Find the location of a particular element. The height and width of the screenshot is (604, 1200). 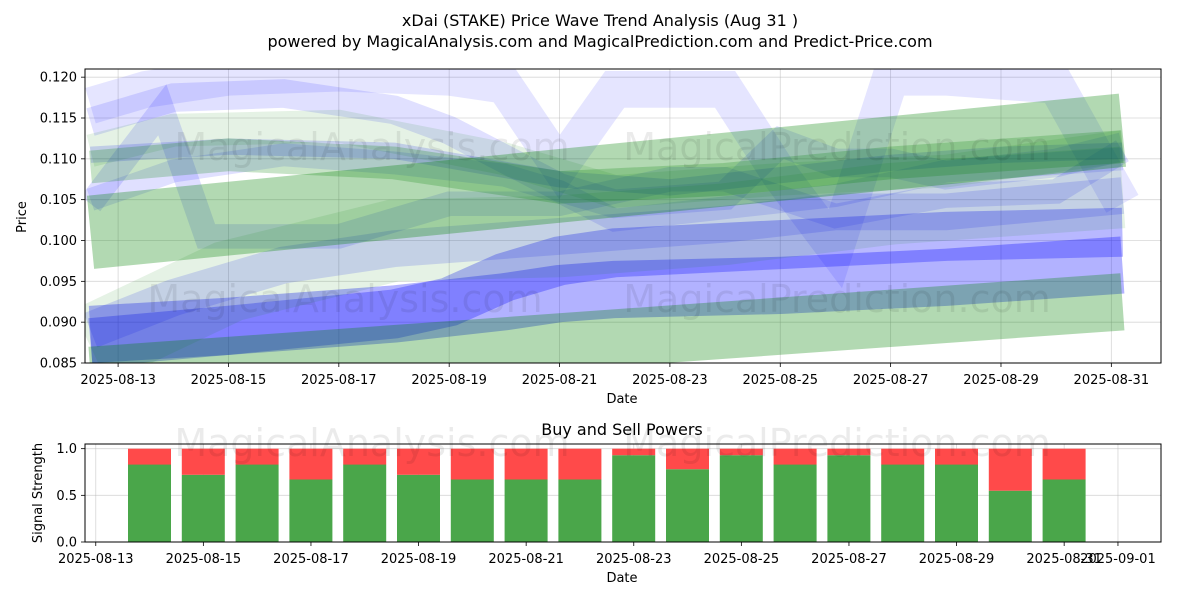

price-x-axis-label: Date is located at coordinates (621, 399).